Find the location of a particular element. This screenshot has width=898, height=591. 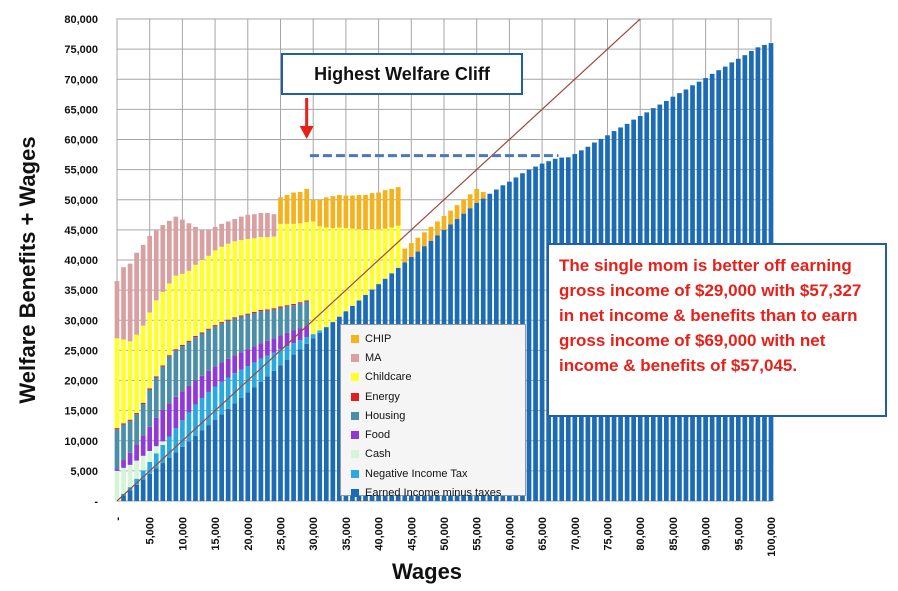

y-tick-label: 15,000 is located at coordinates (81, 412).